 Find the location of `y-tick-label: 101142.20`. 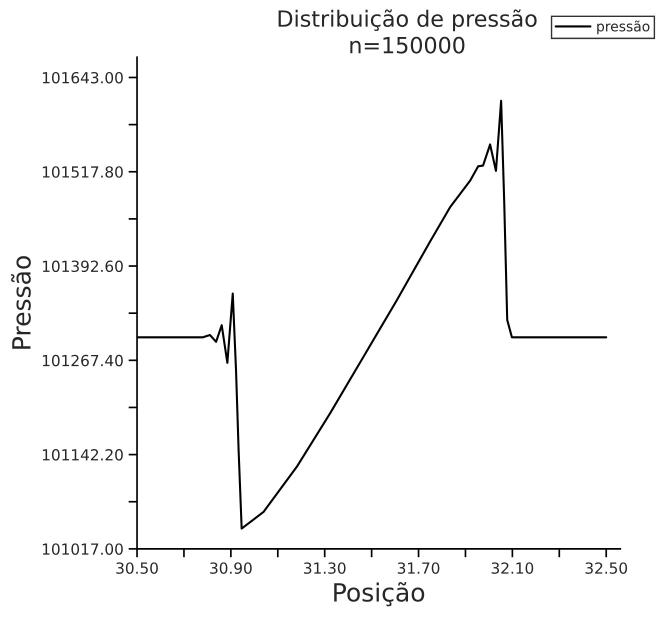

y-tick-label: 101142.20 is located at coordinates (82, 455).